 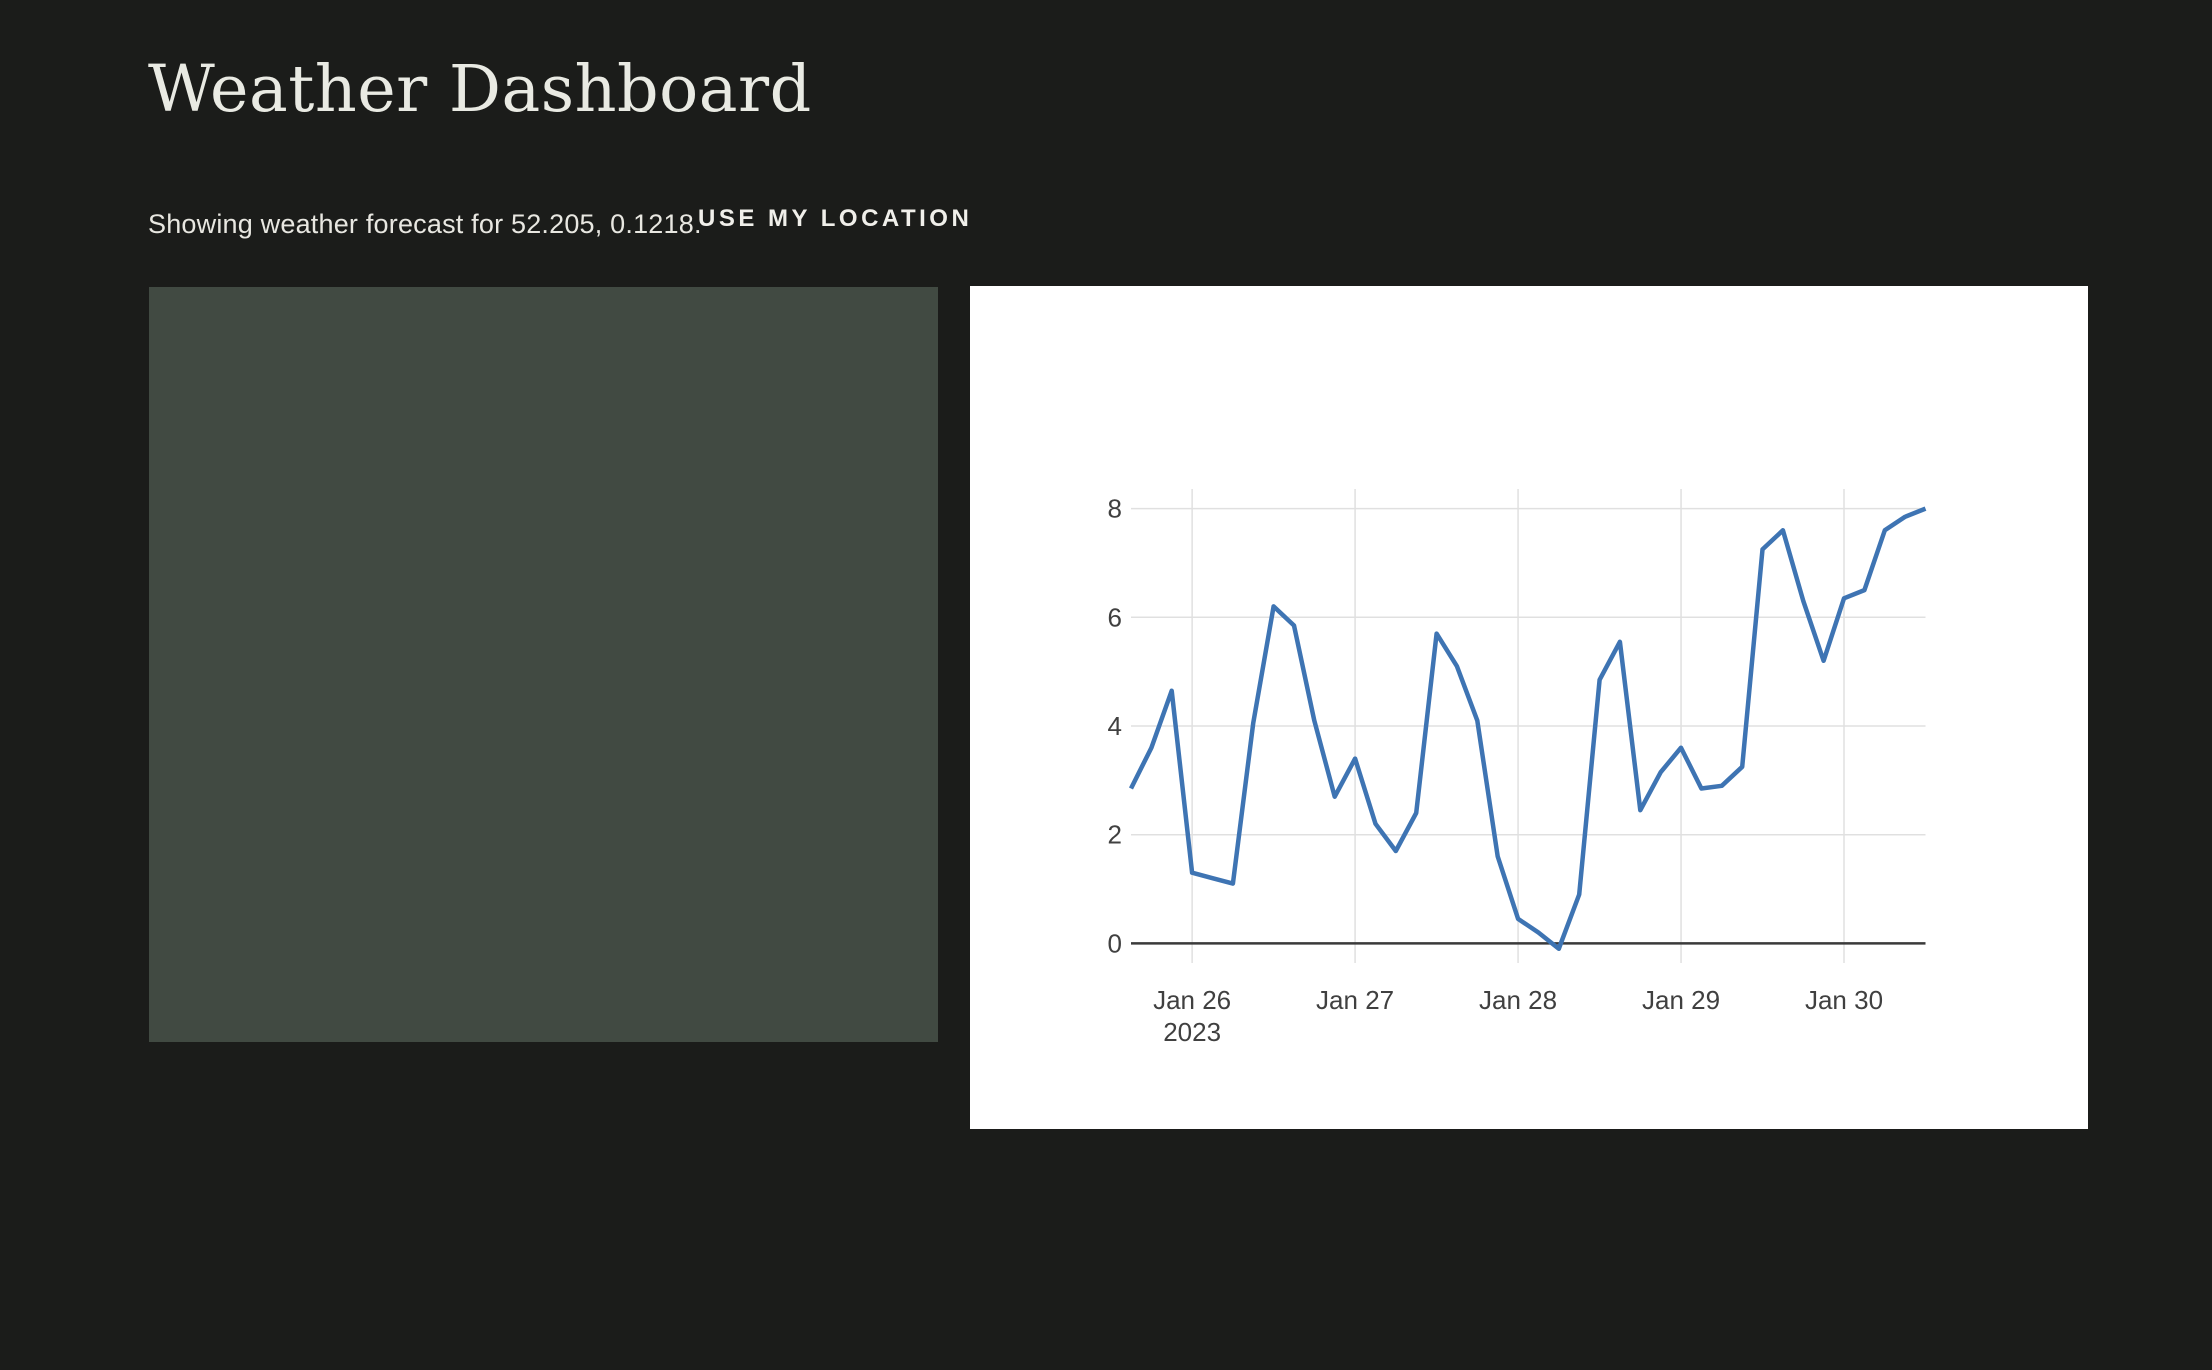 What do you see at coordinates (1192, 1032) in the screenshot?
I see `x-axis-year-label: 2023` at bounding box center [1192, 1032].